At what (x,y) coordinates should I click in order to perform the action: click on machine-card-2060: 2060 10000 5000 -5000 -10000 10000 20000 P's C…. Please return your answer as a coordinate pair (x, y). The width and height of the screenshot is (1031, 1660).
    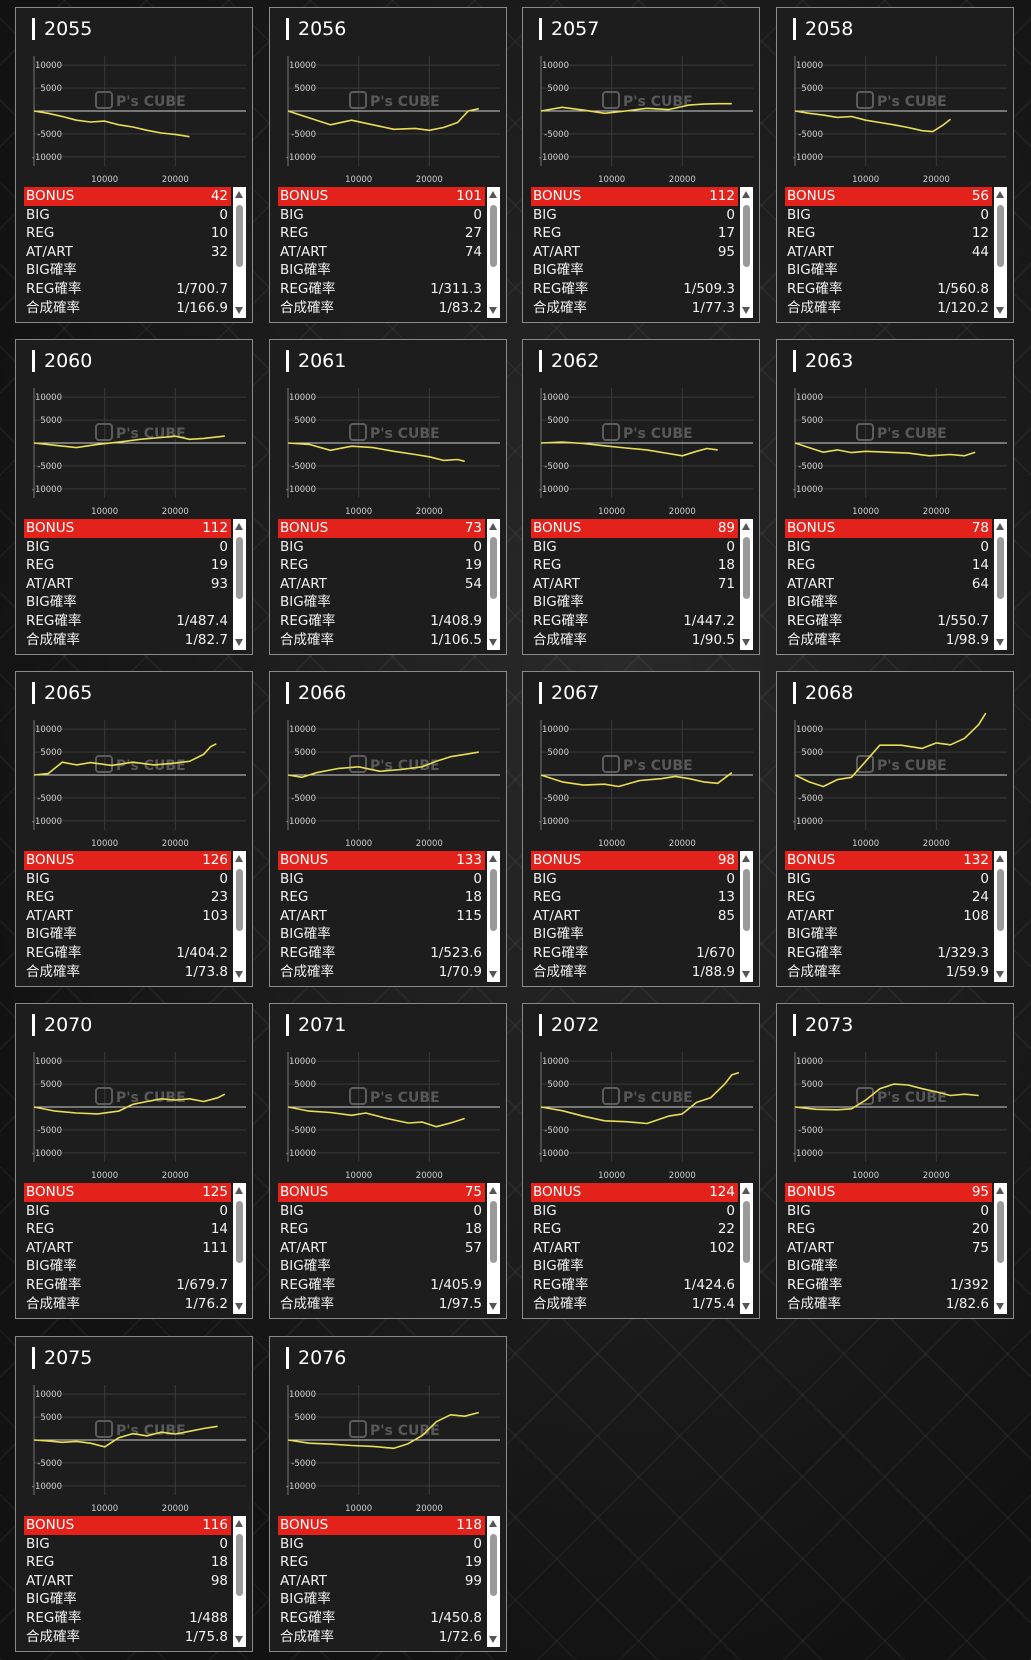
    Looking at the image, I should click on (134, 497).